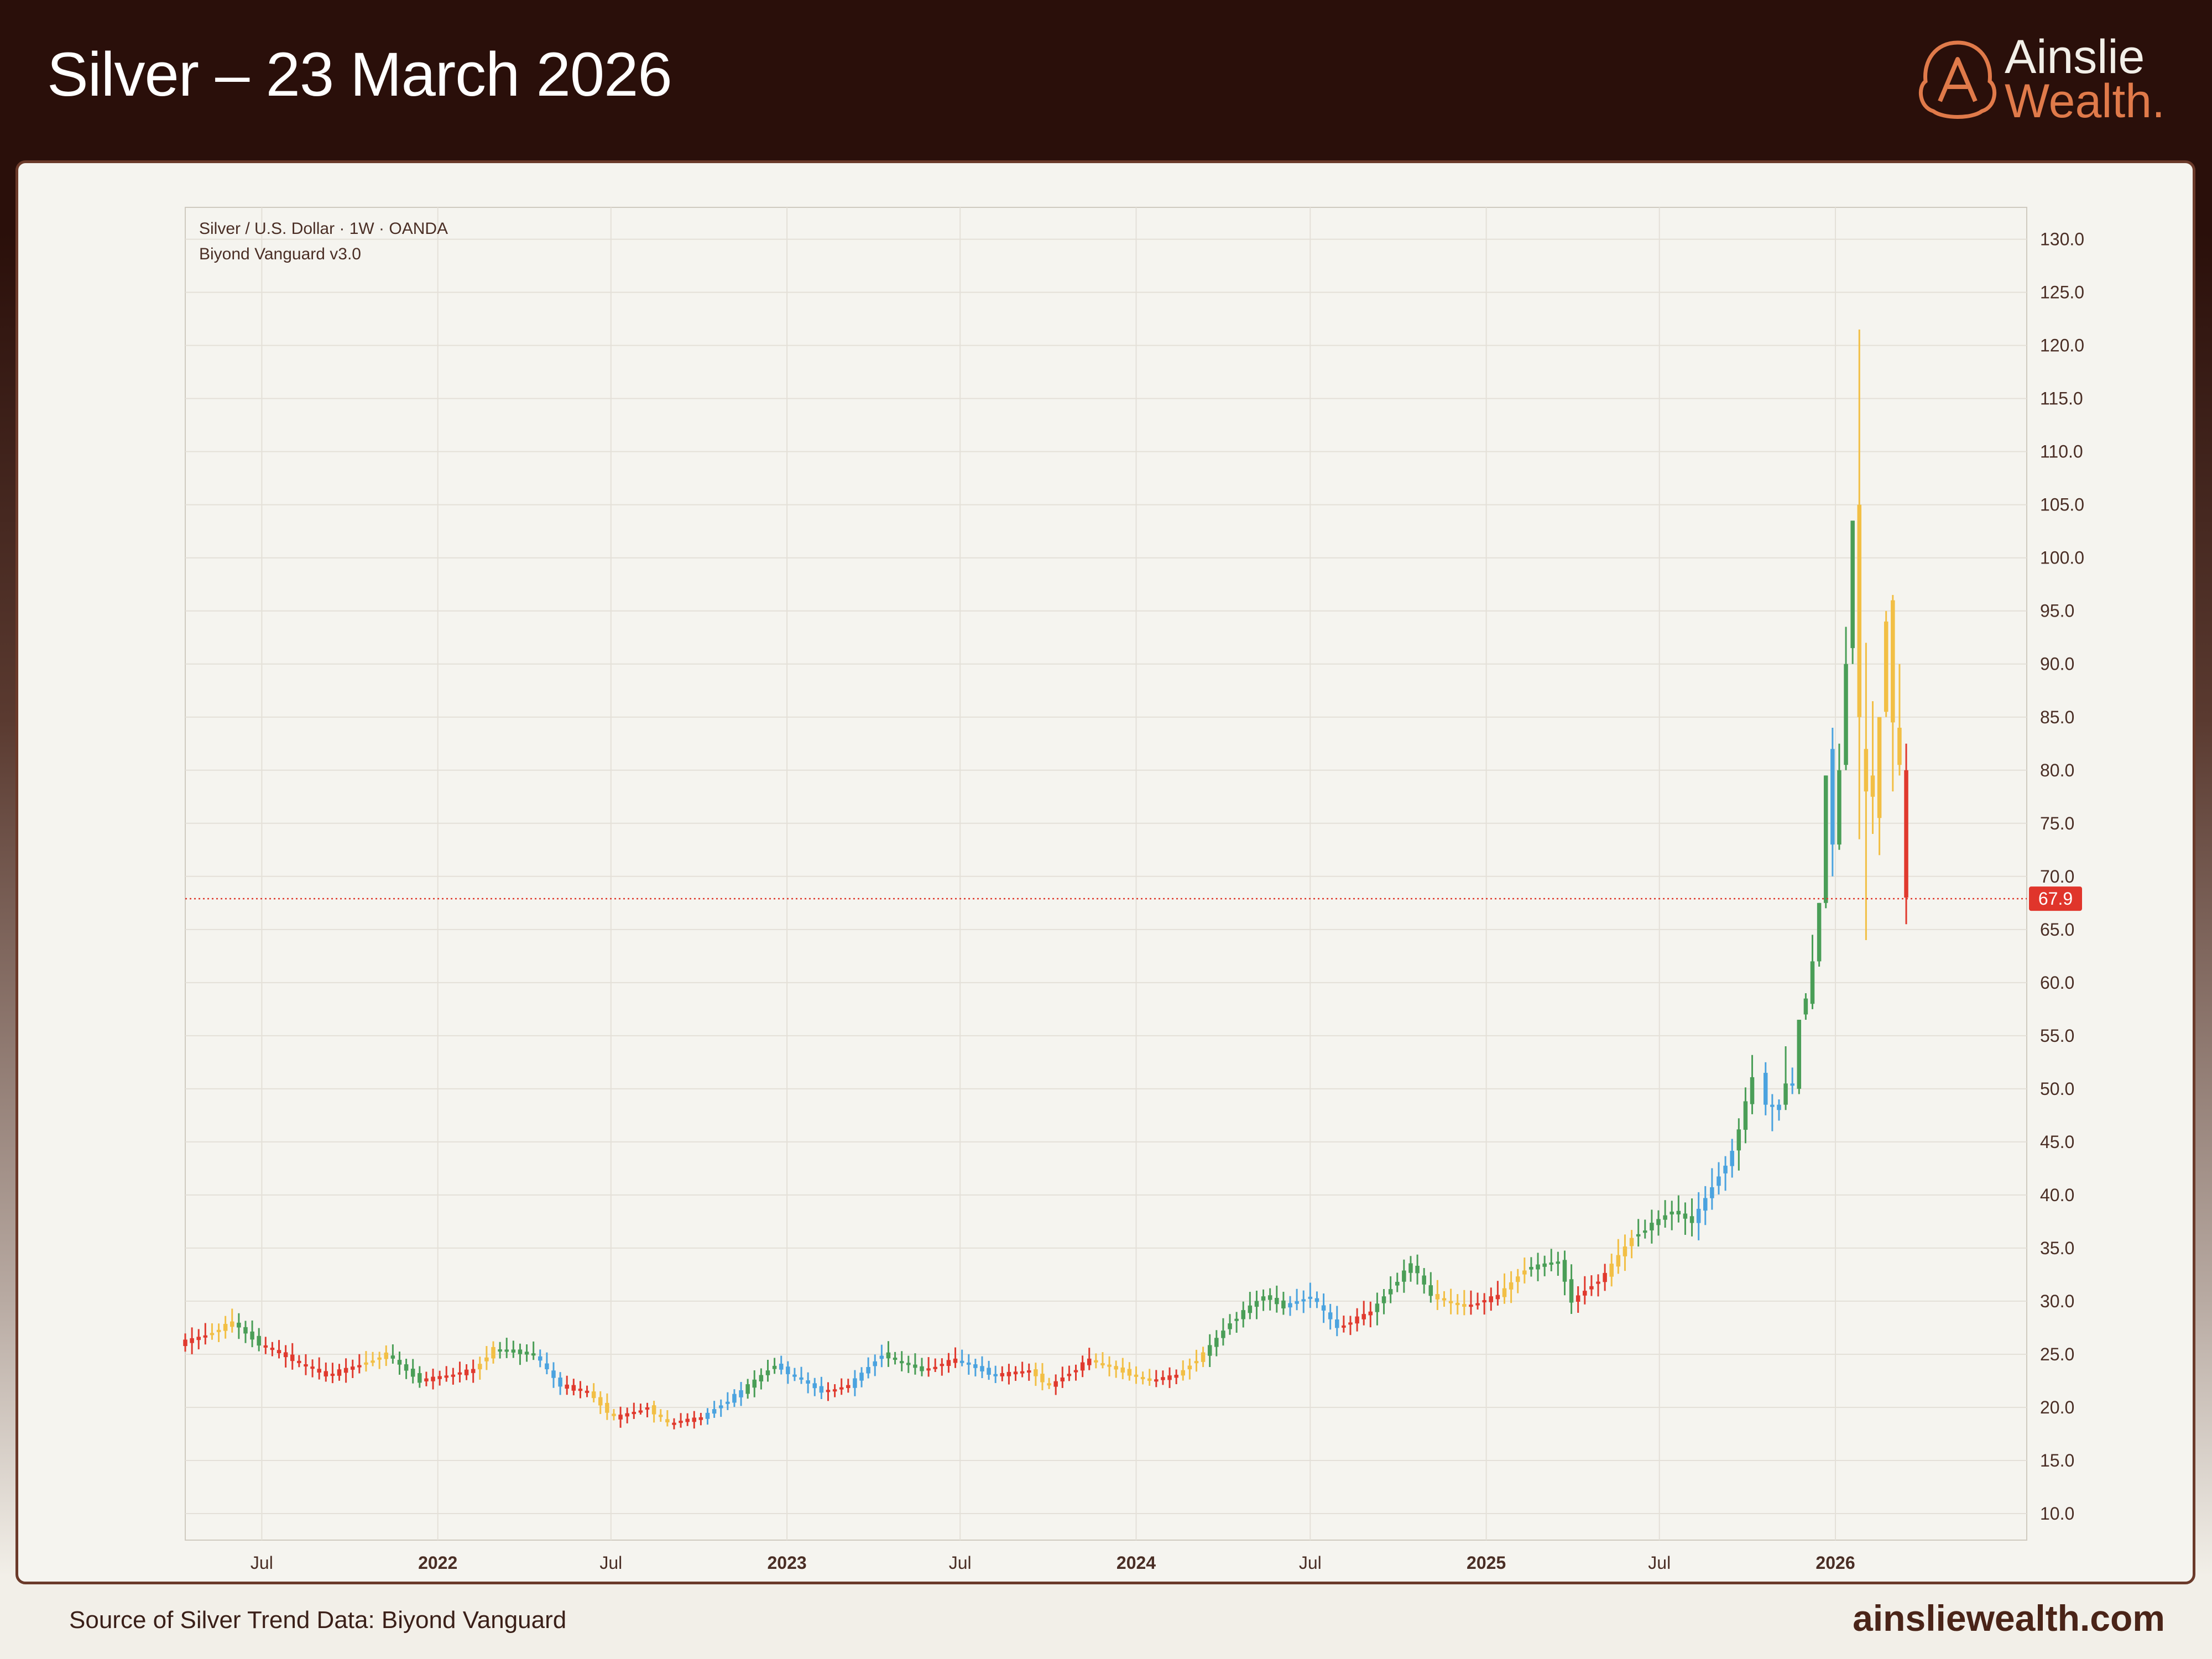 This screenshot has width=2212, height=1659. What do you see at coordinates (2057, 1089) in the screenshot?
I see `y-tick-label: 50.0` at bounding box center [2057, 1089].